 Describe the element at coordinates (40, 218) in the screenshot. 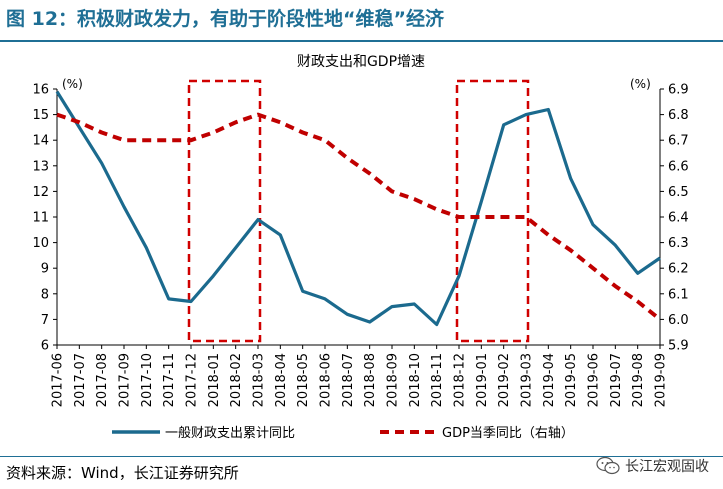

I see `left-tick-label: 11` at that location.